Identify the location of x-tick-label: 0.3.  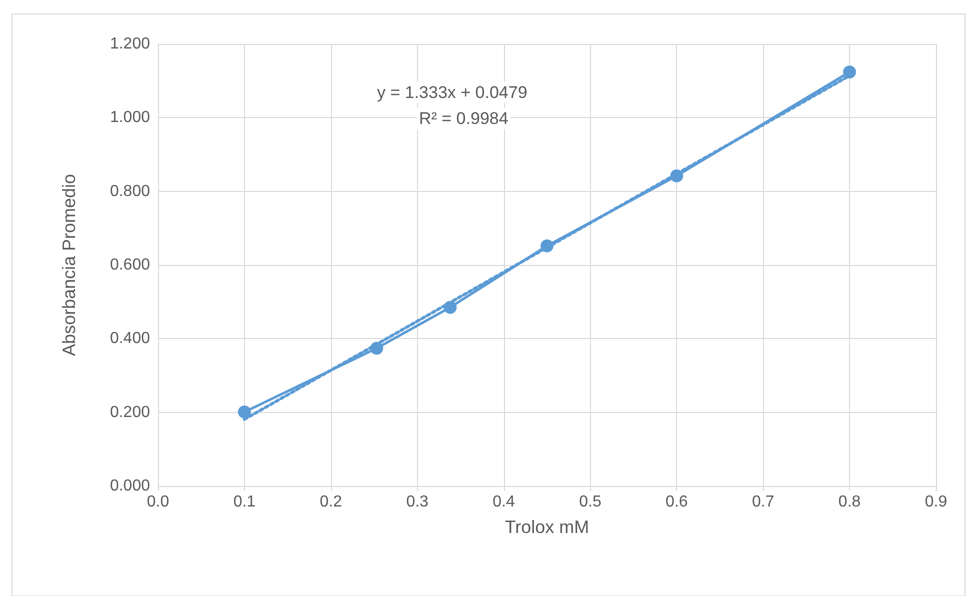
(417, 502).